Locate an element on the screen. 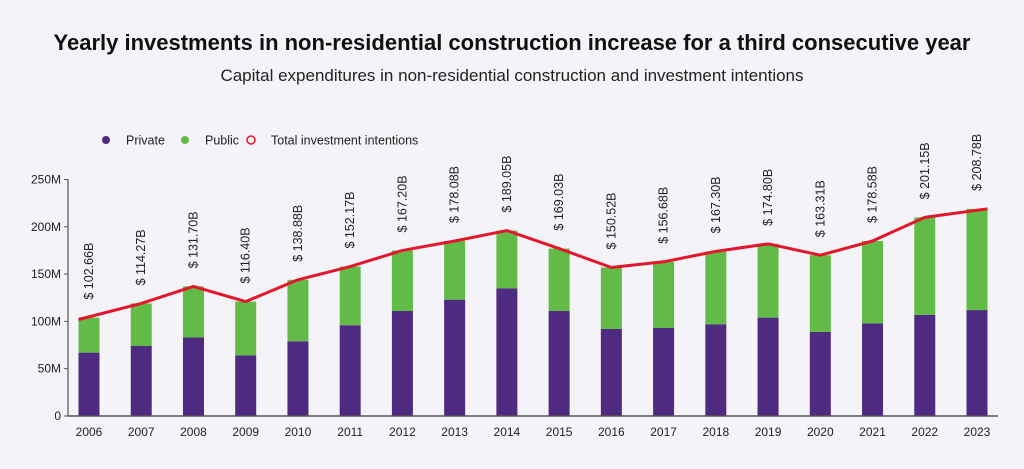  data-label: $ 208.78B is located at coordinates (977, 162).